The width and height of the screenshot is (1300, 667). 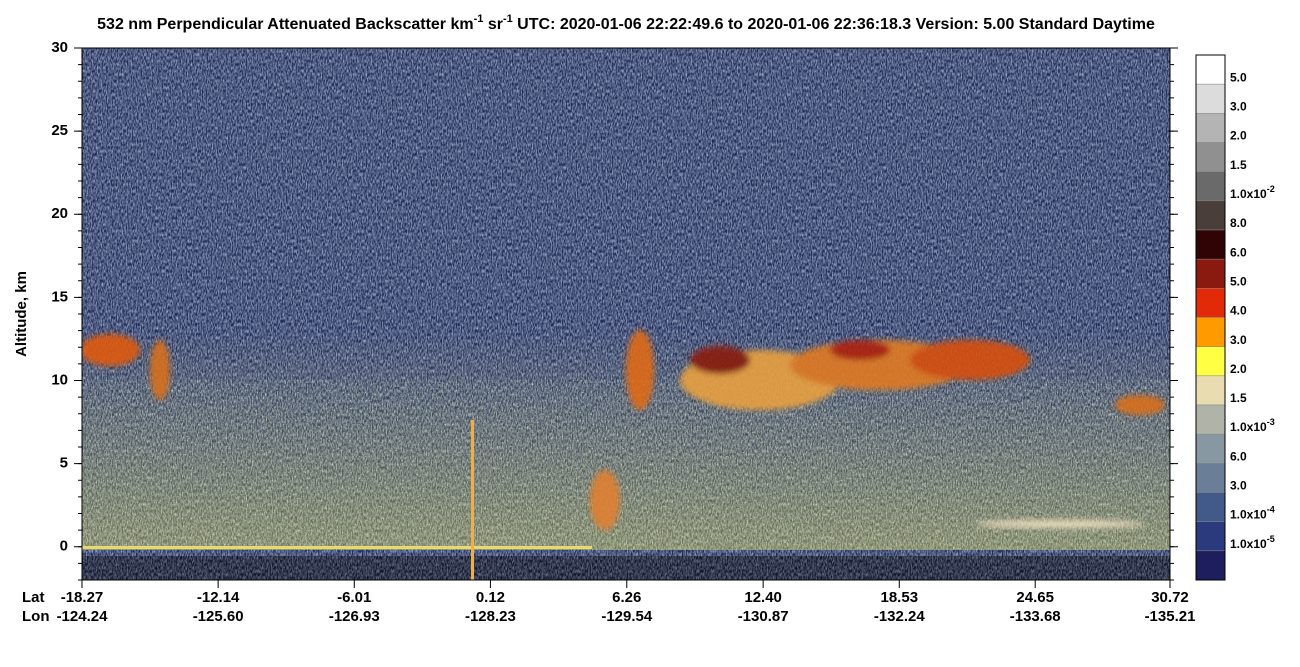 I want to click on x-tick-label: -12.14, so click(x=218, y=597).